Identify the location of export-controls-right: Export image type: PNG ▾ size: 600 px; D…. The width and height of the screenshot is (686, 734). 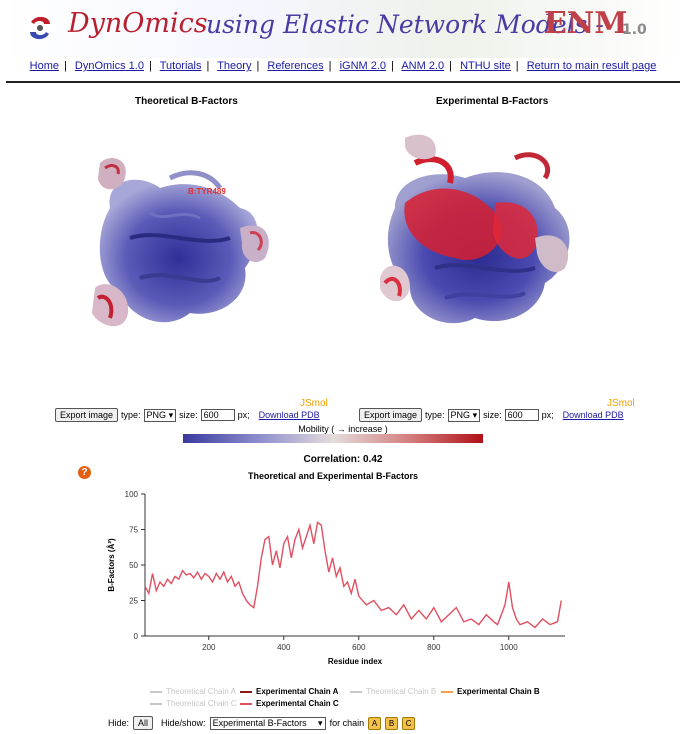
(491, 415).